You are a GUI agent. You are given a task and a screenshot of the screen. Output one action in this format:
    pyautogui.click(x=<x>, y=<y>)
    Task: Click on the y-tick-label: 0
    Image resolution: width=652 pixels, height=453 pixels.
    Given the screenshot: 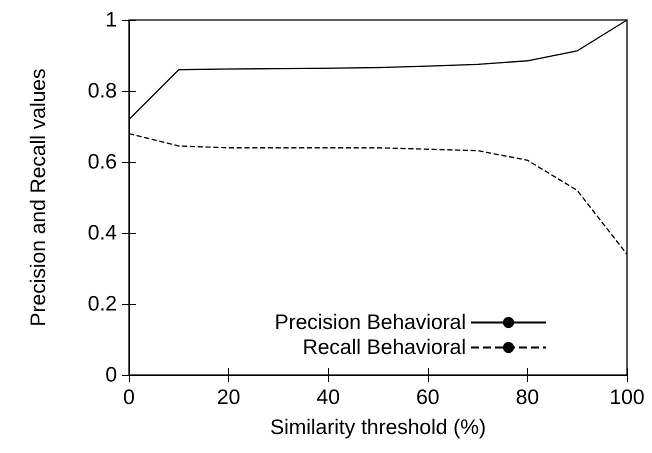 What is the action you would take?
    pyautogui.click(x=111, y=375)
    